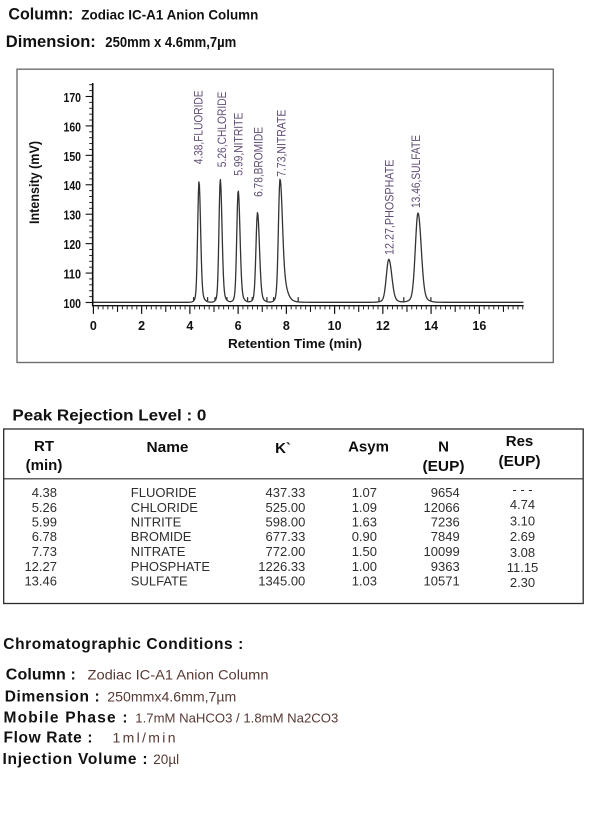 The width and height of the screenshot is (600, 814). Describe the element at coordinates (159, 581) in the screenshot. I see `svg-text: SULFATE` at that location.